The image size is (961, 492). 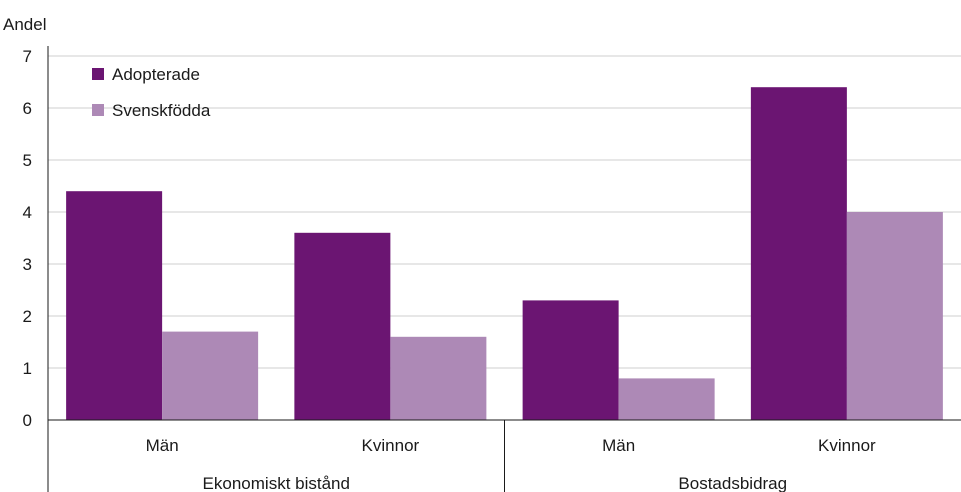 I want to click on y-axis-label: Andel, so click(x=24, y=24).